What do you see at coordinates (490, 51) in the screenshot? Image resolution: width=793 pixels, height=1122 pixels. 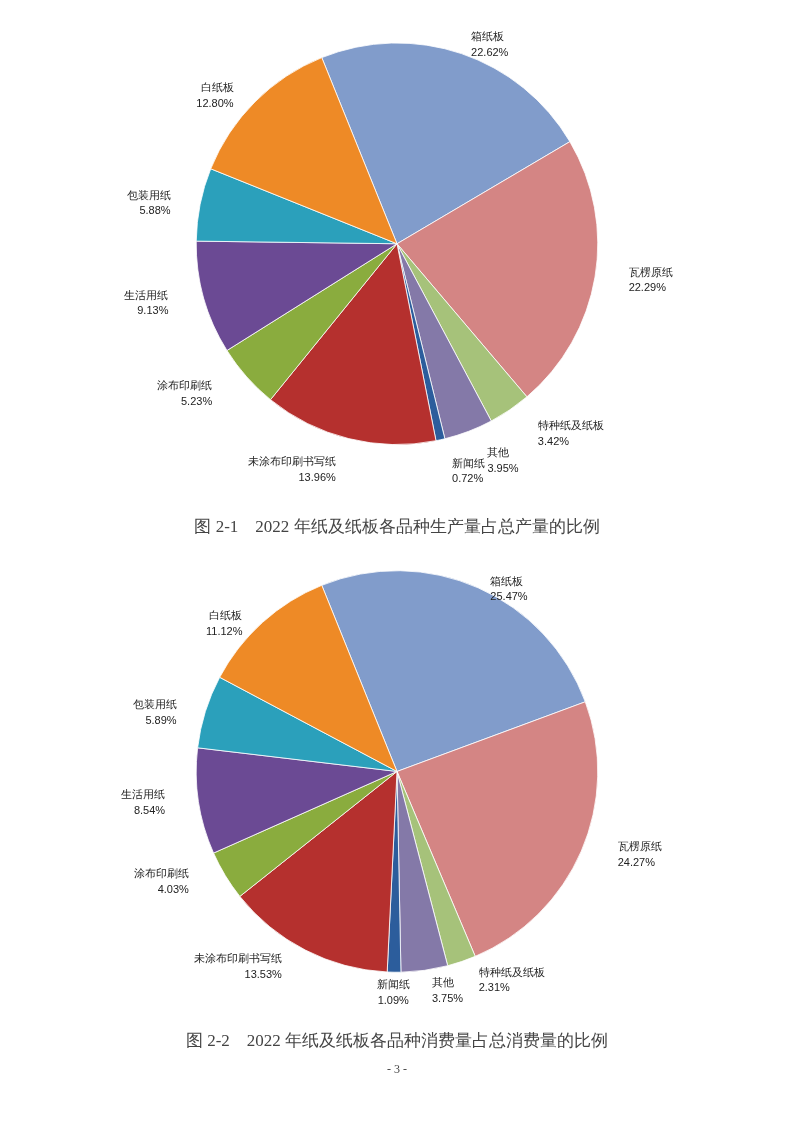 I see `data-label: 22.62%` at bounding box center [490, 51].